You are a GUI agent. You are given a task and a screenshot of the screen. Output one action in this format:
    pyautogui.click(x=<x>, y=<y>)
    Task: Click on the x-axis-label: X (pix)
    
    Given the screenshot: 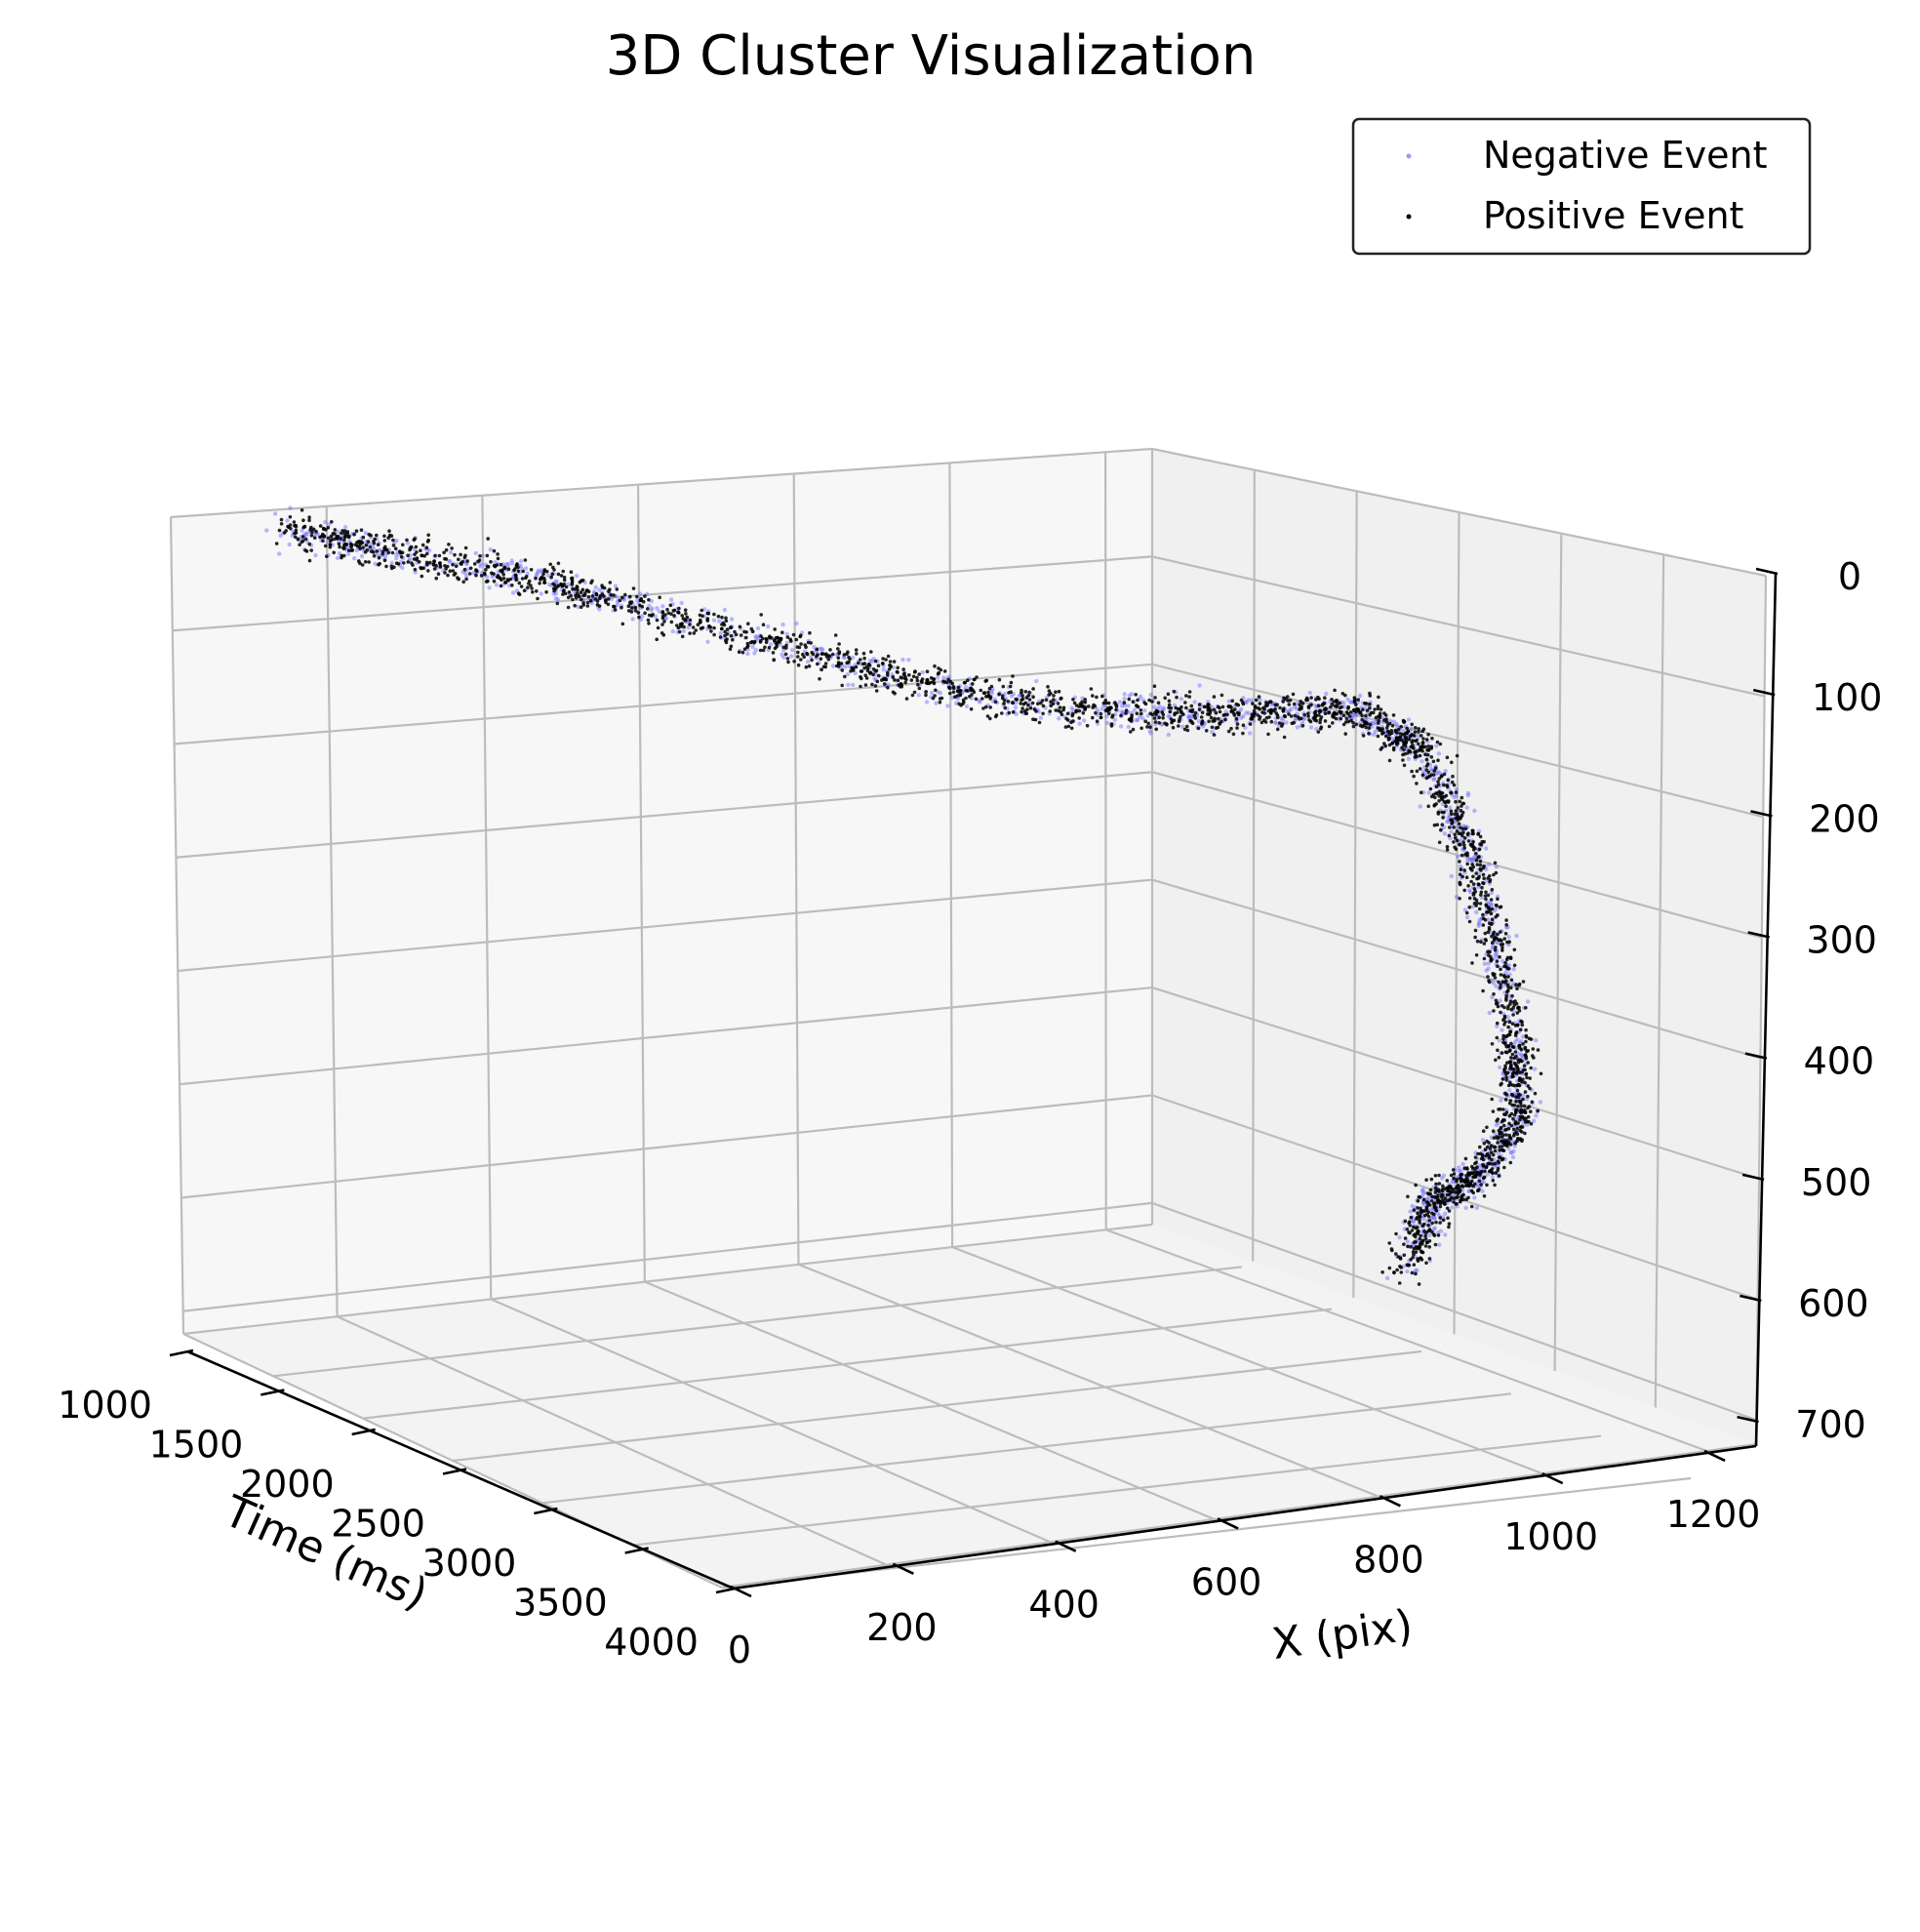 What is the action you would take?
    pyautogui.click(x=1342, y=1635)
    